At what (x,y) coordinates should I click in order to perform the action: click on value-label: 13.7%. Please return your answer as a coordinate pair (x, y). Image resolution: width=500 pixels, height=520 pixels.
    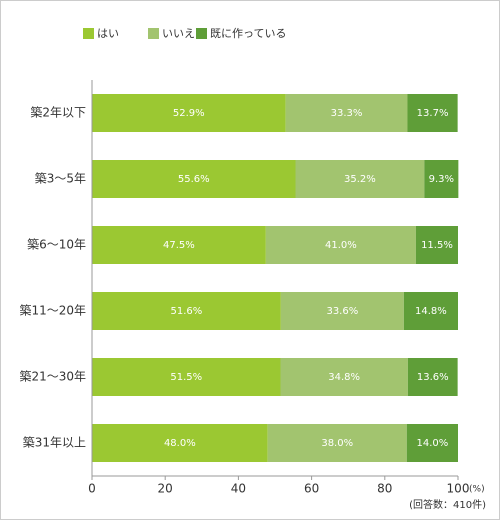
    Looking at the image, I should click on (433, 113).